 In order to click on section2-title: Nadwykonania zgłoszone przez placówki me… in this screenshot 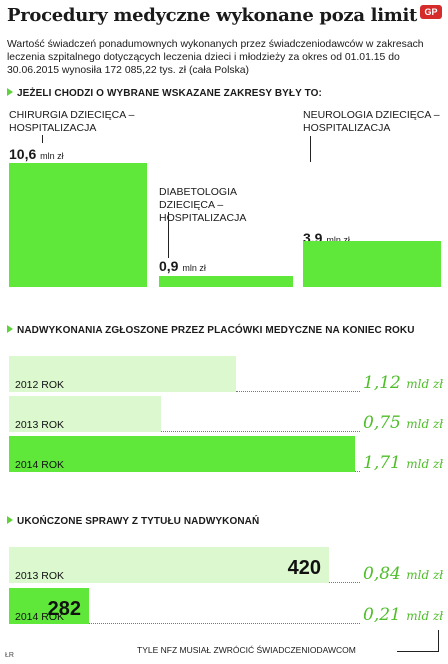, I will do `click(216, 330)`.